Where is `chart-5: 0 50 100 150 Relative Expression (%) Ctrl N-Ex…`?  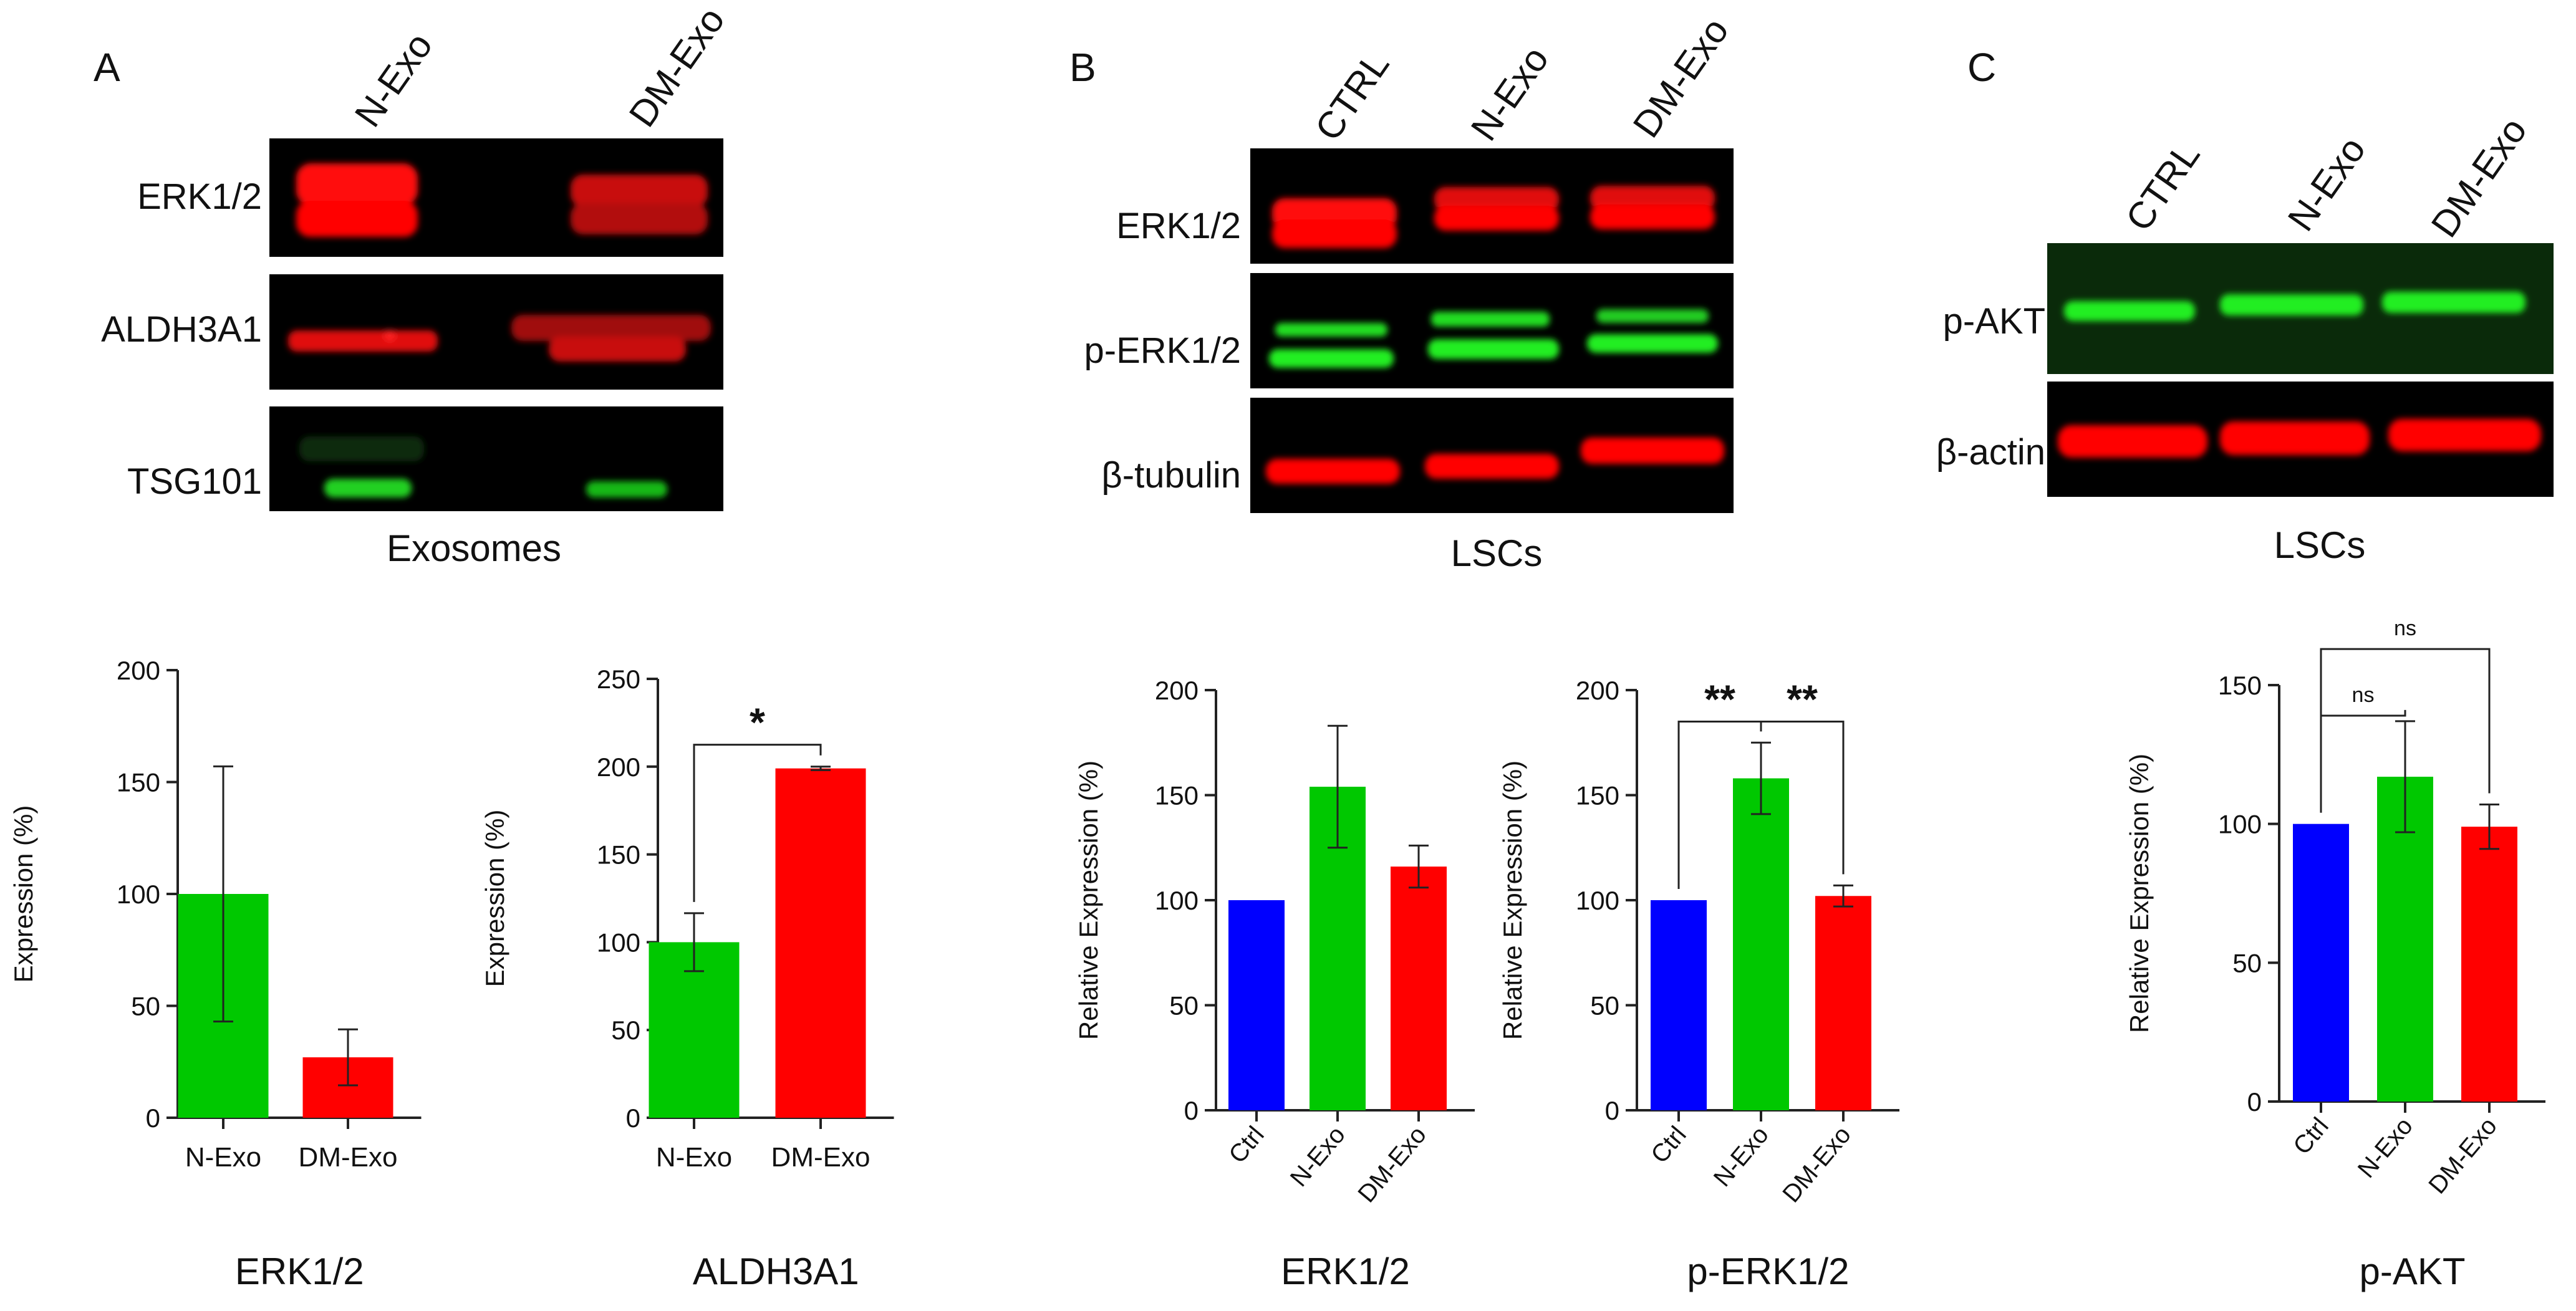
chart-5: 0 50 100 150 Relative Expression (%) Ctrl N-Ex… is located at coordinates (2335, 954).